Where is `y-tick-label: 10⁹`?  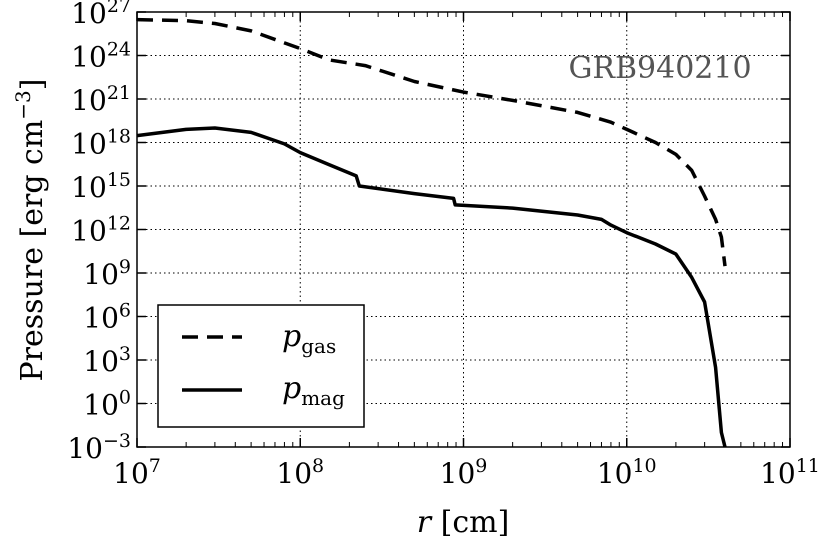 y-tick-label: 10⁹ is located at coordinates (107, 273).